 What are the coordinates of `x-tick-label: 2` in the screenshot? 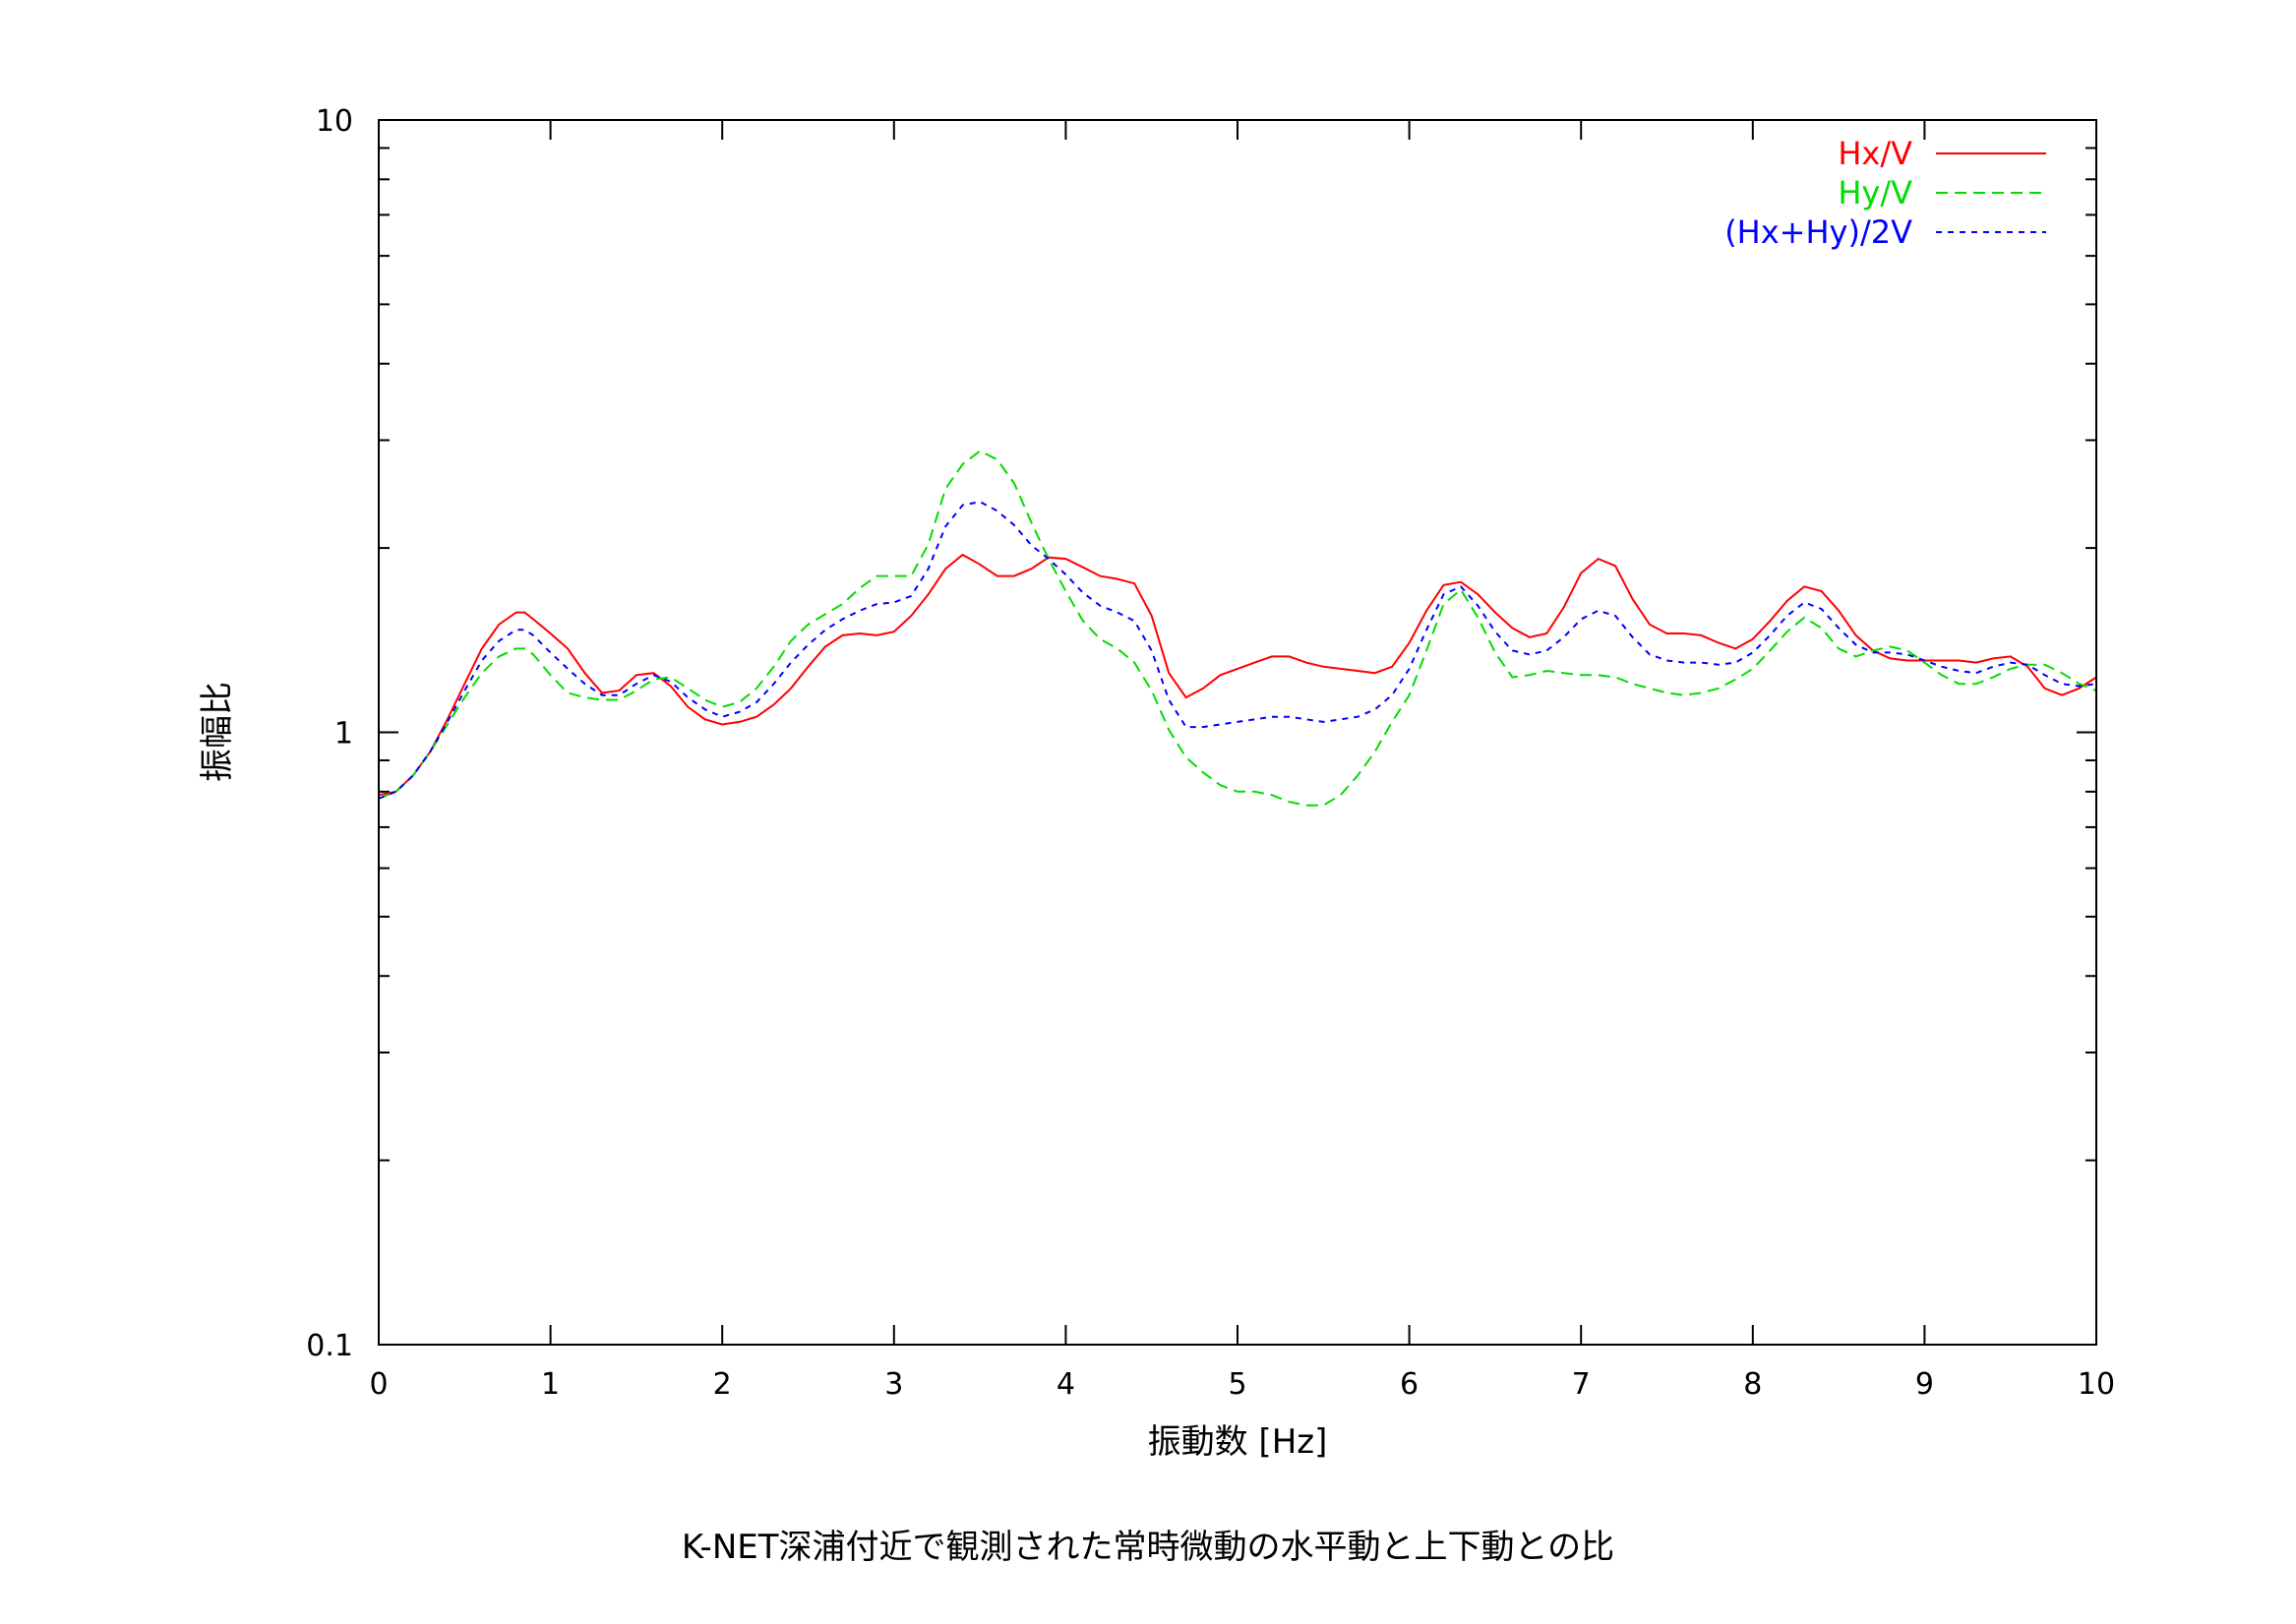 It's located at (722, 1384).